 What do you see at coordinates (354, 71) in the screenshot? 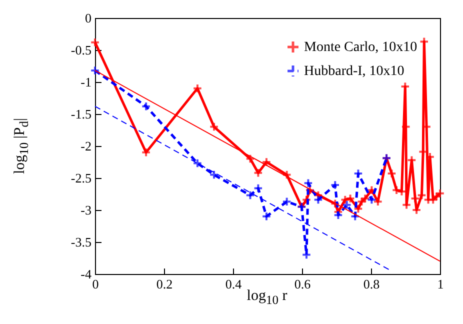
I see `legend-label: Hubbard-I, 10x10` at bounding box center [354, 71].